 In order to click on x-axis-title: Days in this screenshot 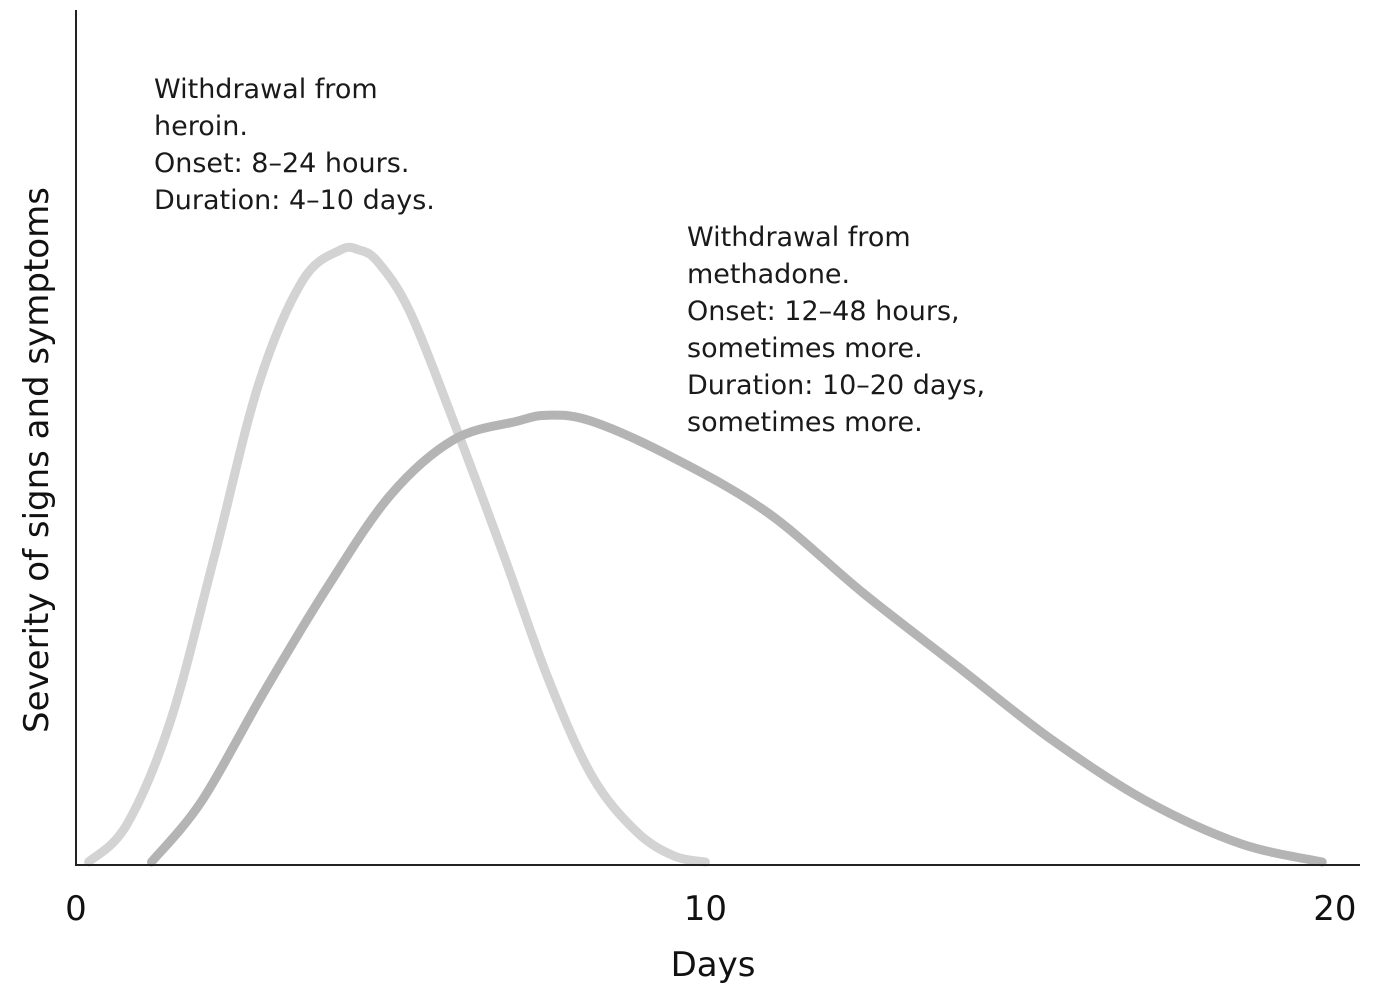, I will do `click(713, 964)`.